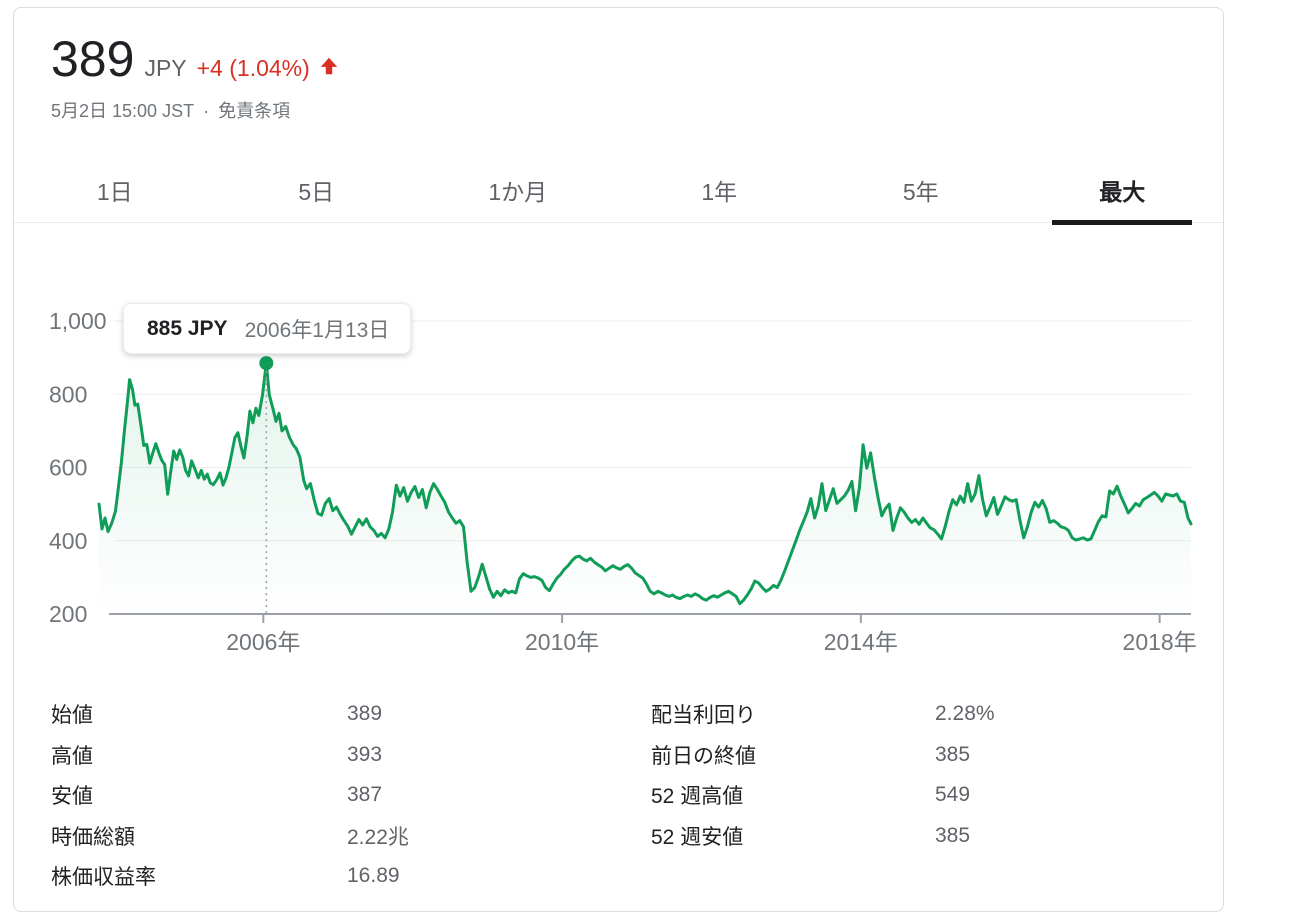  I want to click on stat-value: 389, so click(365, 714).